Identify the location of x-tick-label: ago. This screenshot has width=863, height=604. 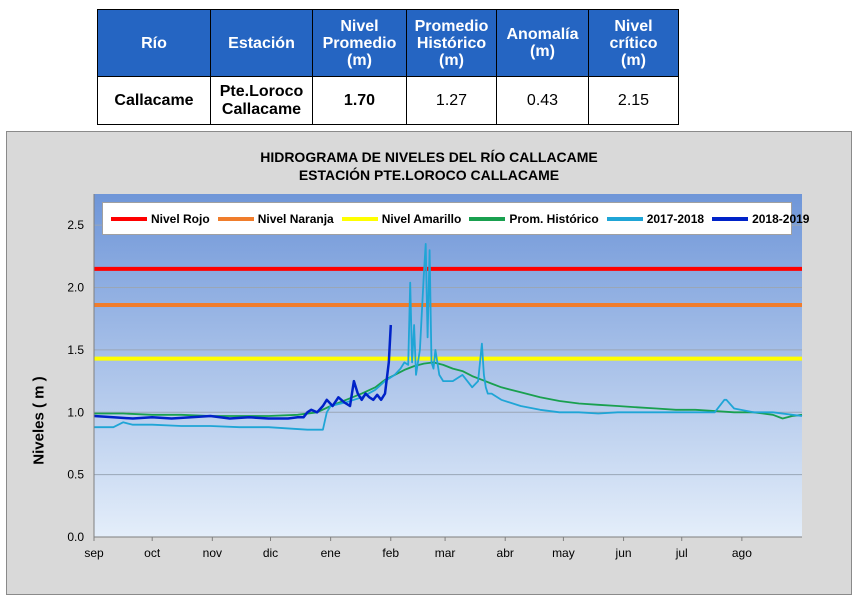
(742, 553).